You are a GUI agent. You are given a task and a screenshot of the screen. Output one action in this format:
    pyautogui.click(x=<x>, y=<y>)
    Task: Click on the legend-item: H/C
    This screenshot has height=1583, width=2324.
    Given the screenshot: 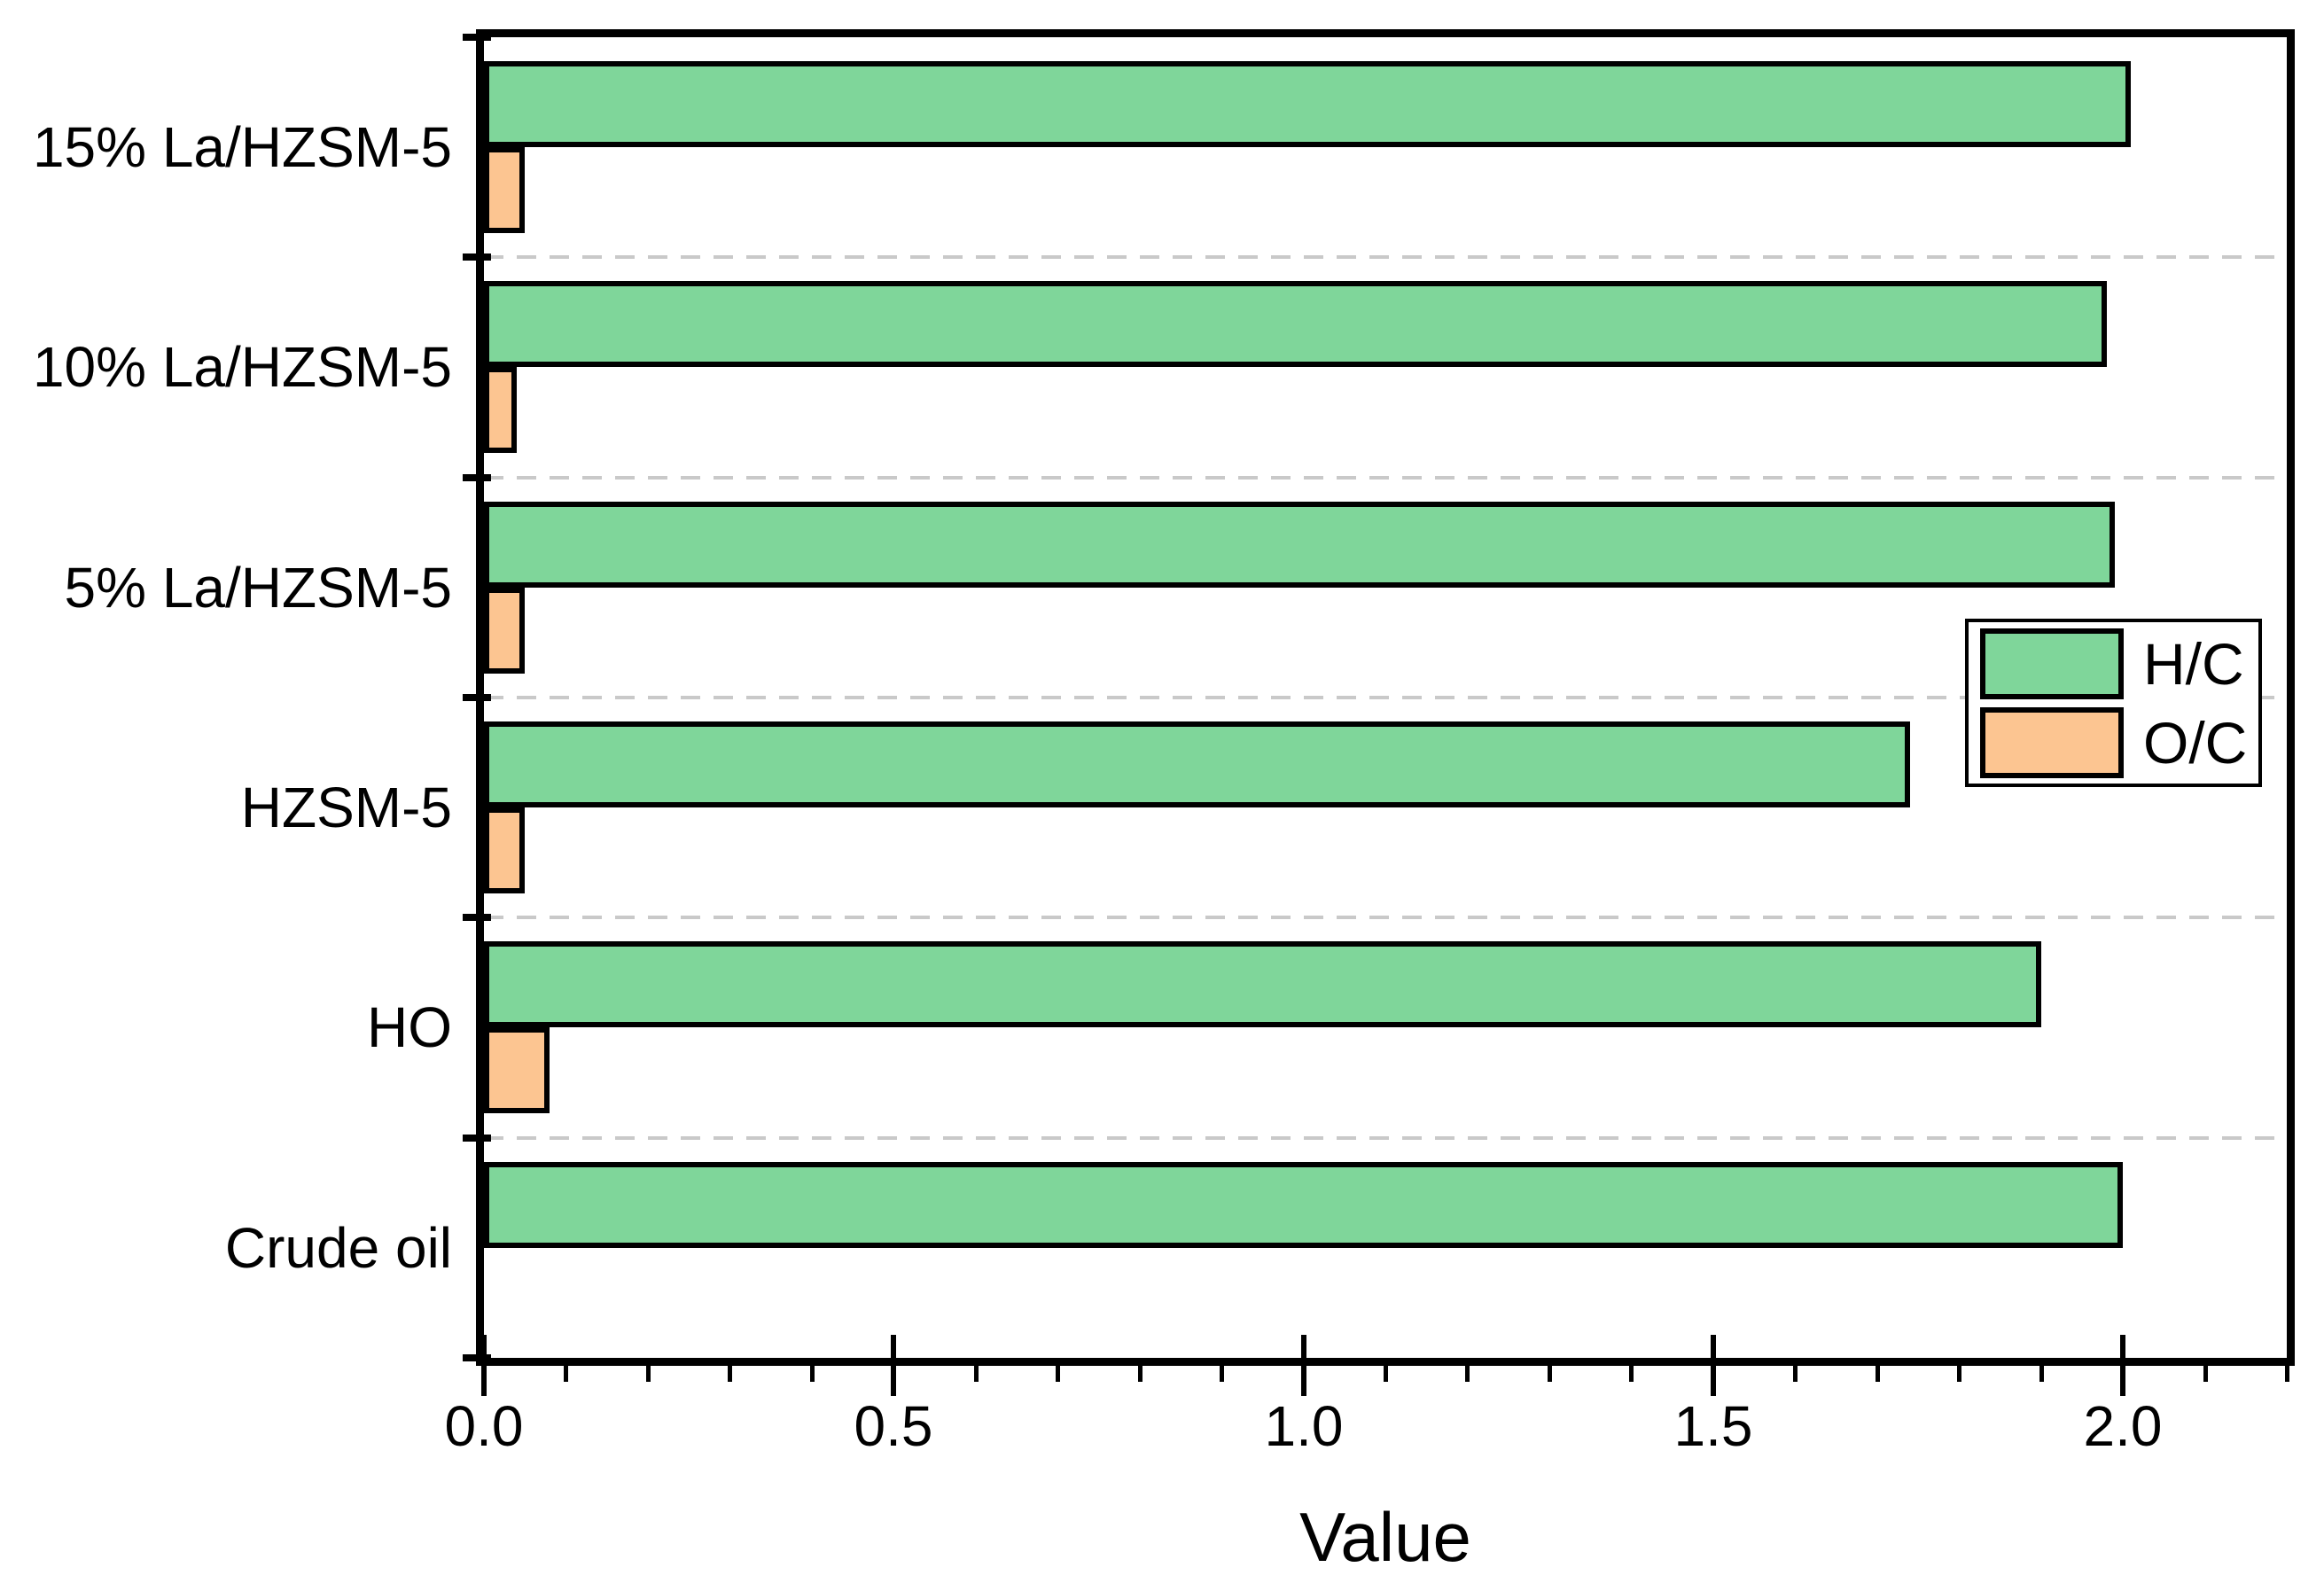 What is the action you would take?
    pyautogui.click(x=2114, y=663)
    